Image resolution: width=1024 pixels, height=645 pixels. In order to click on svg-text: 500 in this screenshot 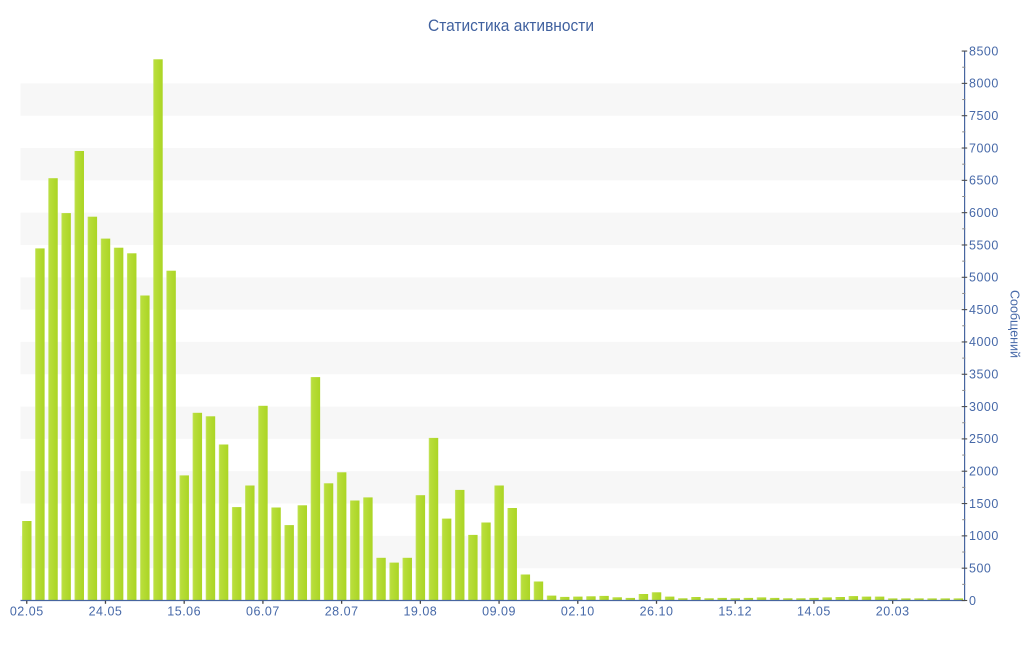, I will do `click(980, 568)`.